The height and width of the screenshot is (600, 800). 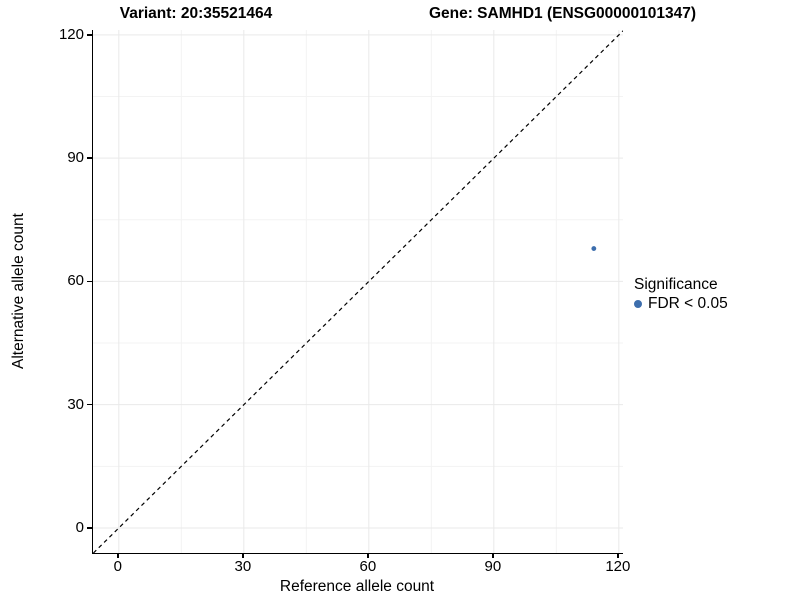 What do you see at coordinates (75, 404) in the screenshot?
I see `y-tick-label-30: 30` at bounding box center [75, 404].